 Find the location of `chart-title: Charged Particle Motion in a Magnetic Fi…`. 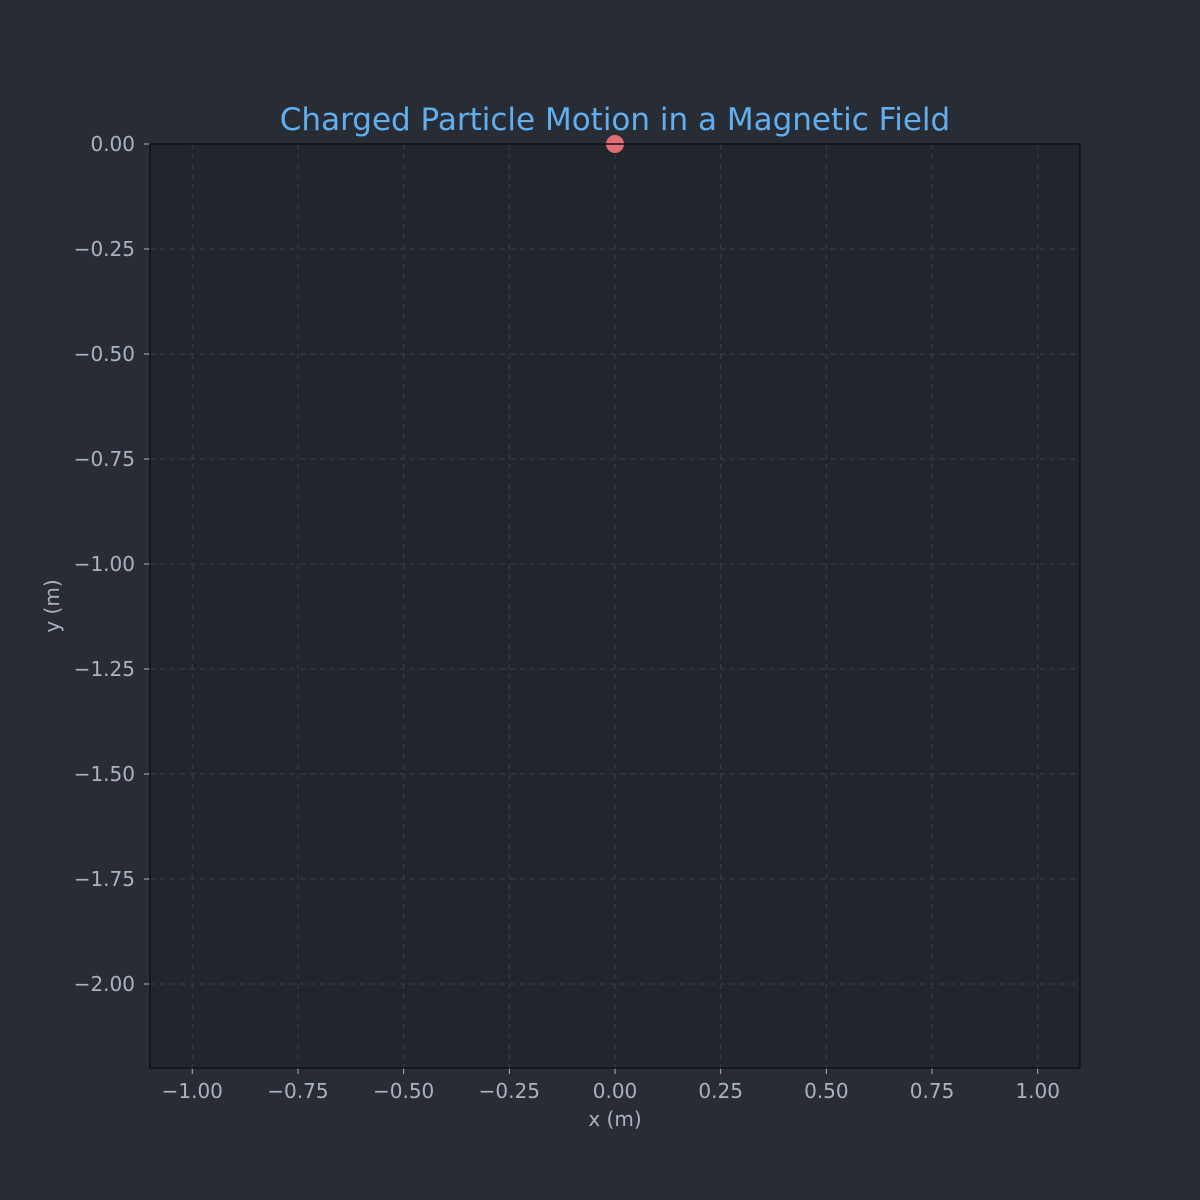

chart-title: Charged Particle Motion in a Magnetic Fi… is located at coordinates (615, 120).